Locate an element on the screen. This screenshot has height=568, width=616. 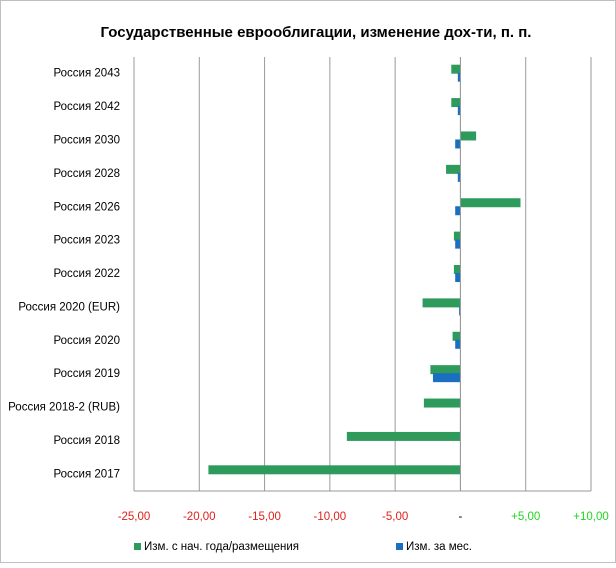
x-tick-label: - is located at coordinates (461, 517).